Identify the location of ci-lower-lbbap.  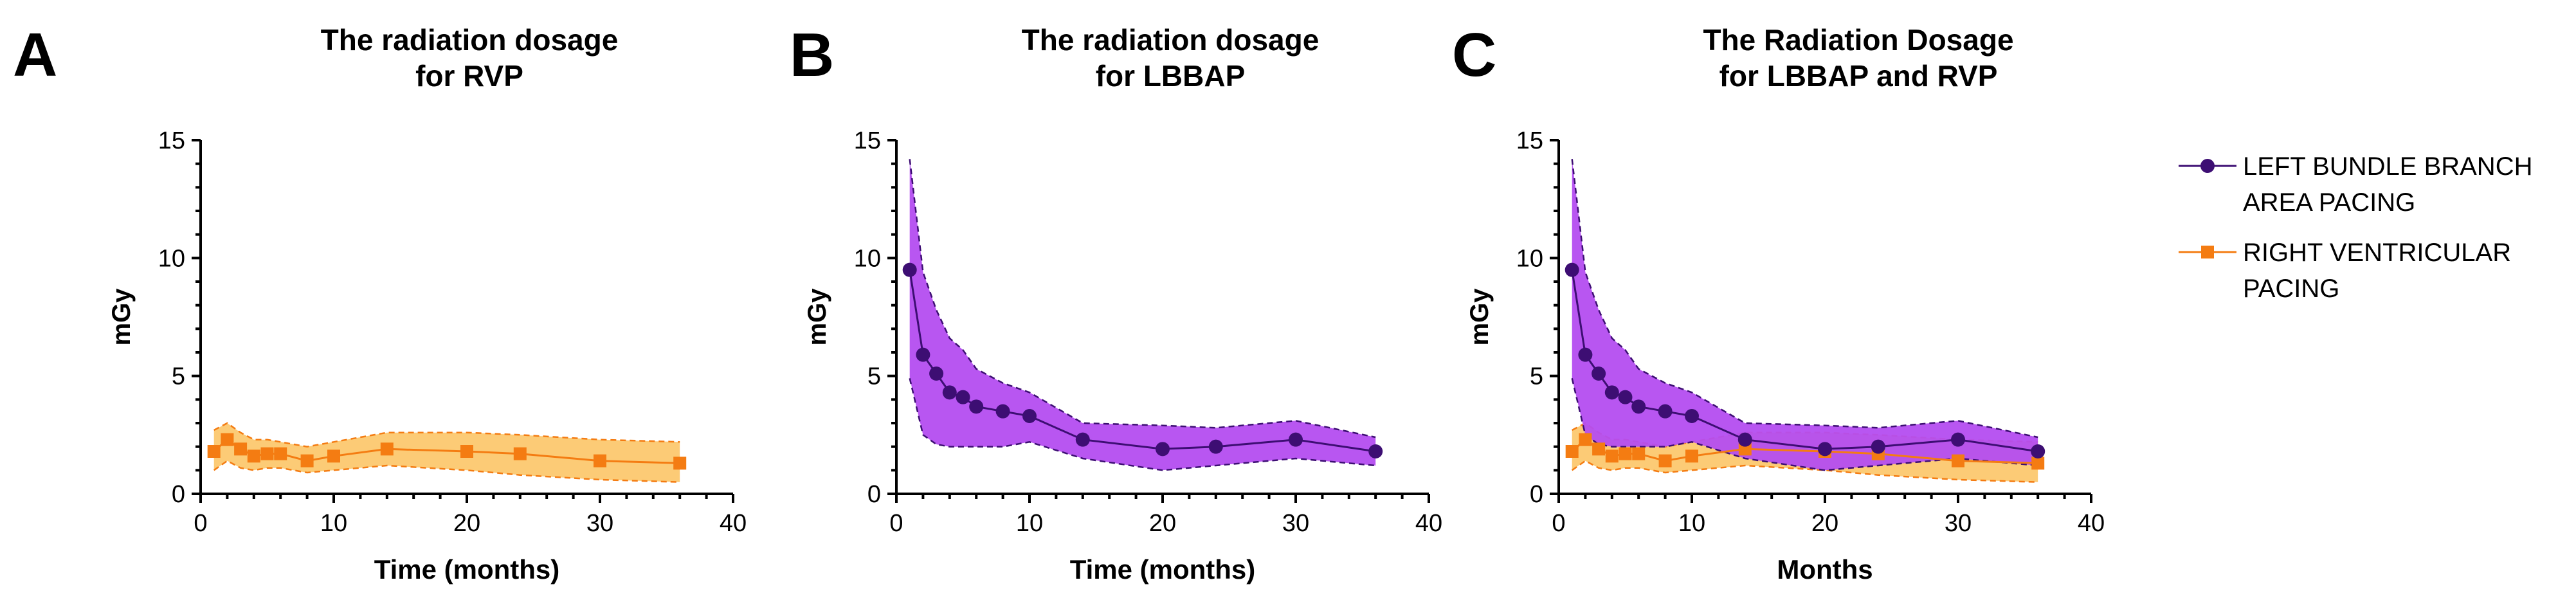
(1142, 425).